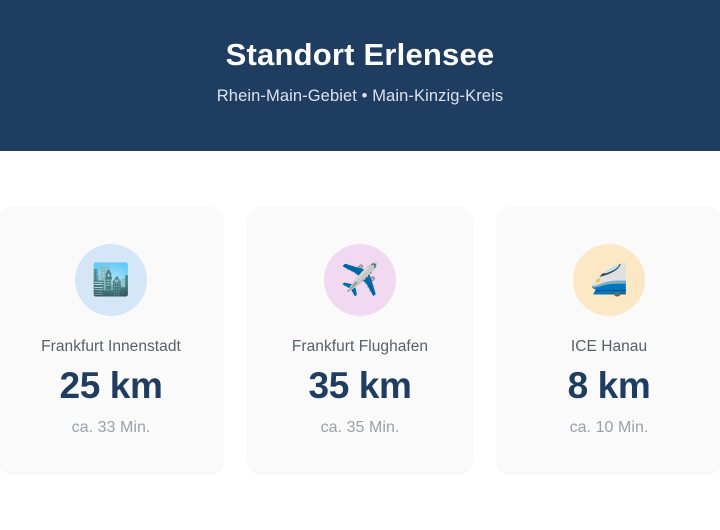  Describe the element at coordinates (111, 346) in the screenshot. I see `card-label: Frankfurt Innenstadt` at that location.